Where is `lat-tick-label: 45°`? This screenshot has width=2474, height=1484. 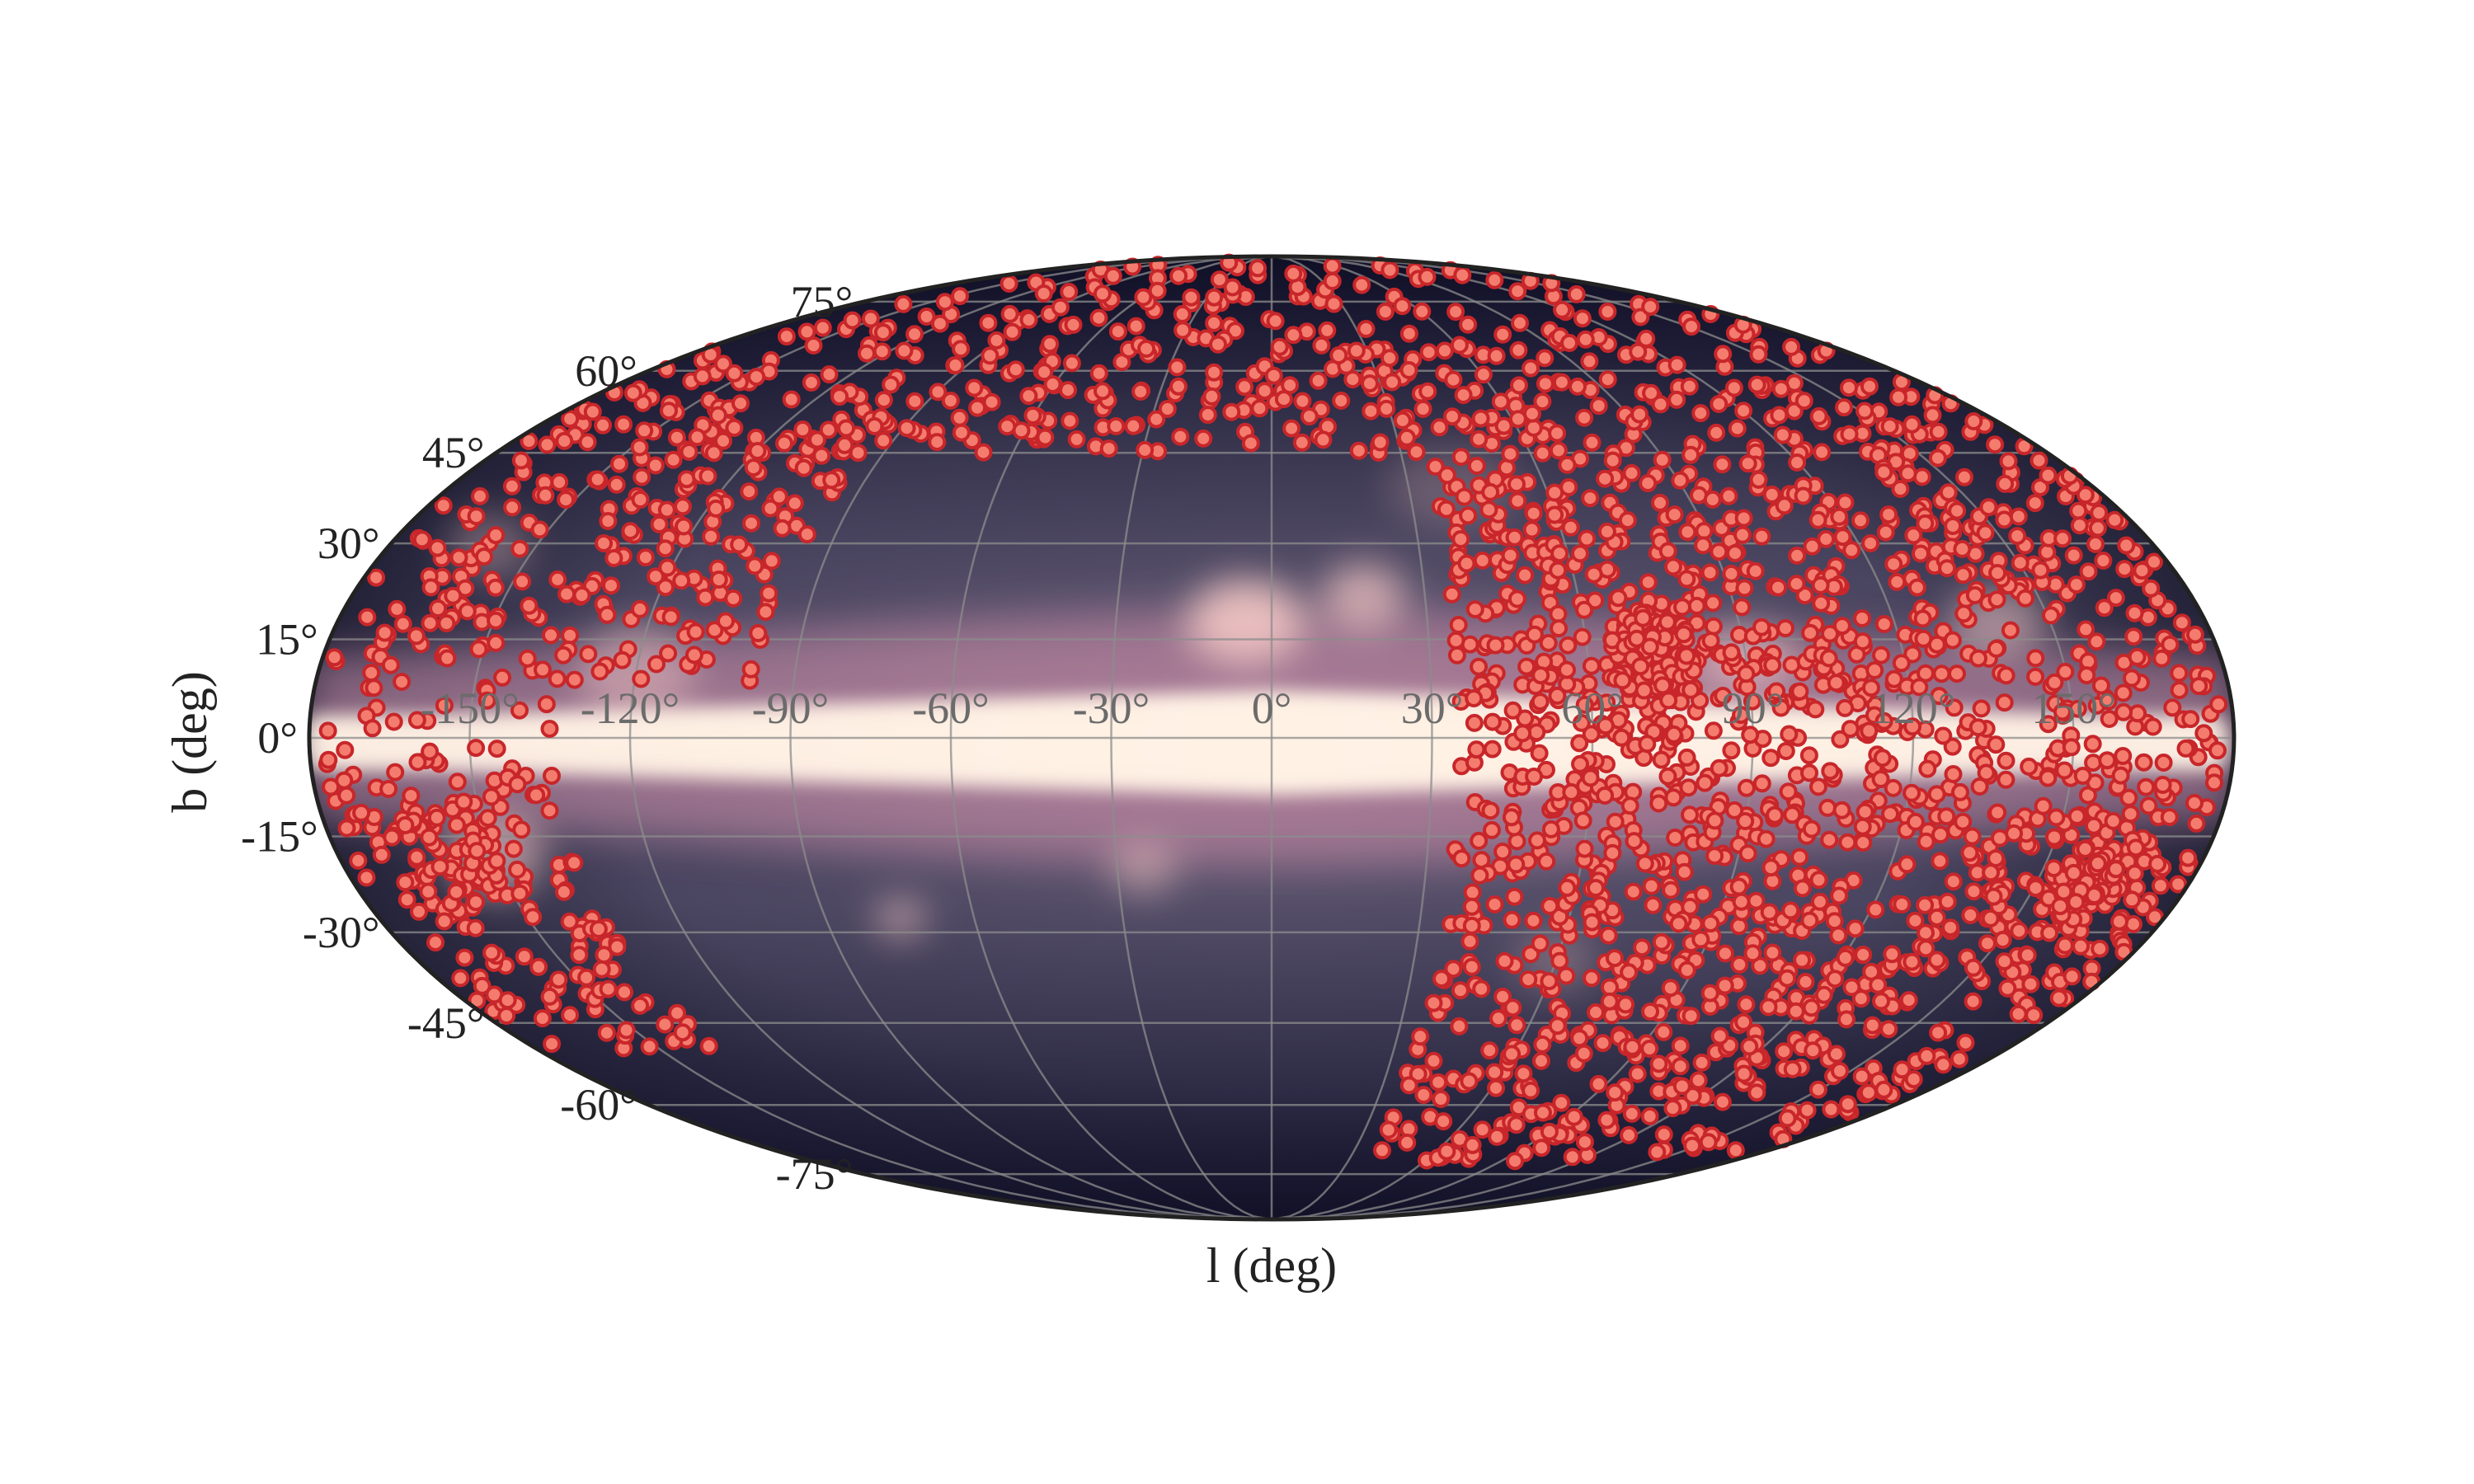
lat-tick-label: 45° is located at coordinates (453, 452).